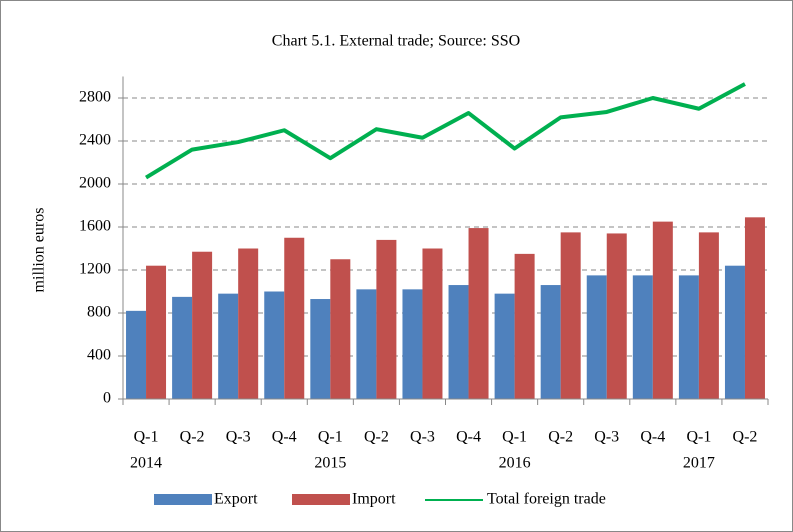 This screenshot has width=793, height=532. I want to click on line, so click(445, 131).